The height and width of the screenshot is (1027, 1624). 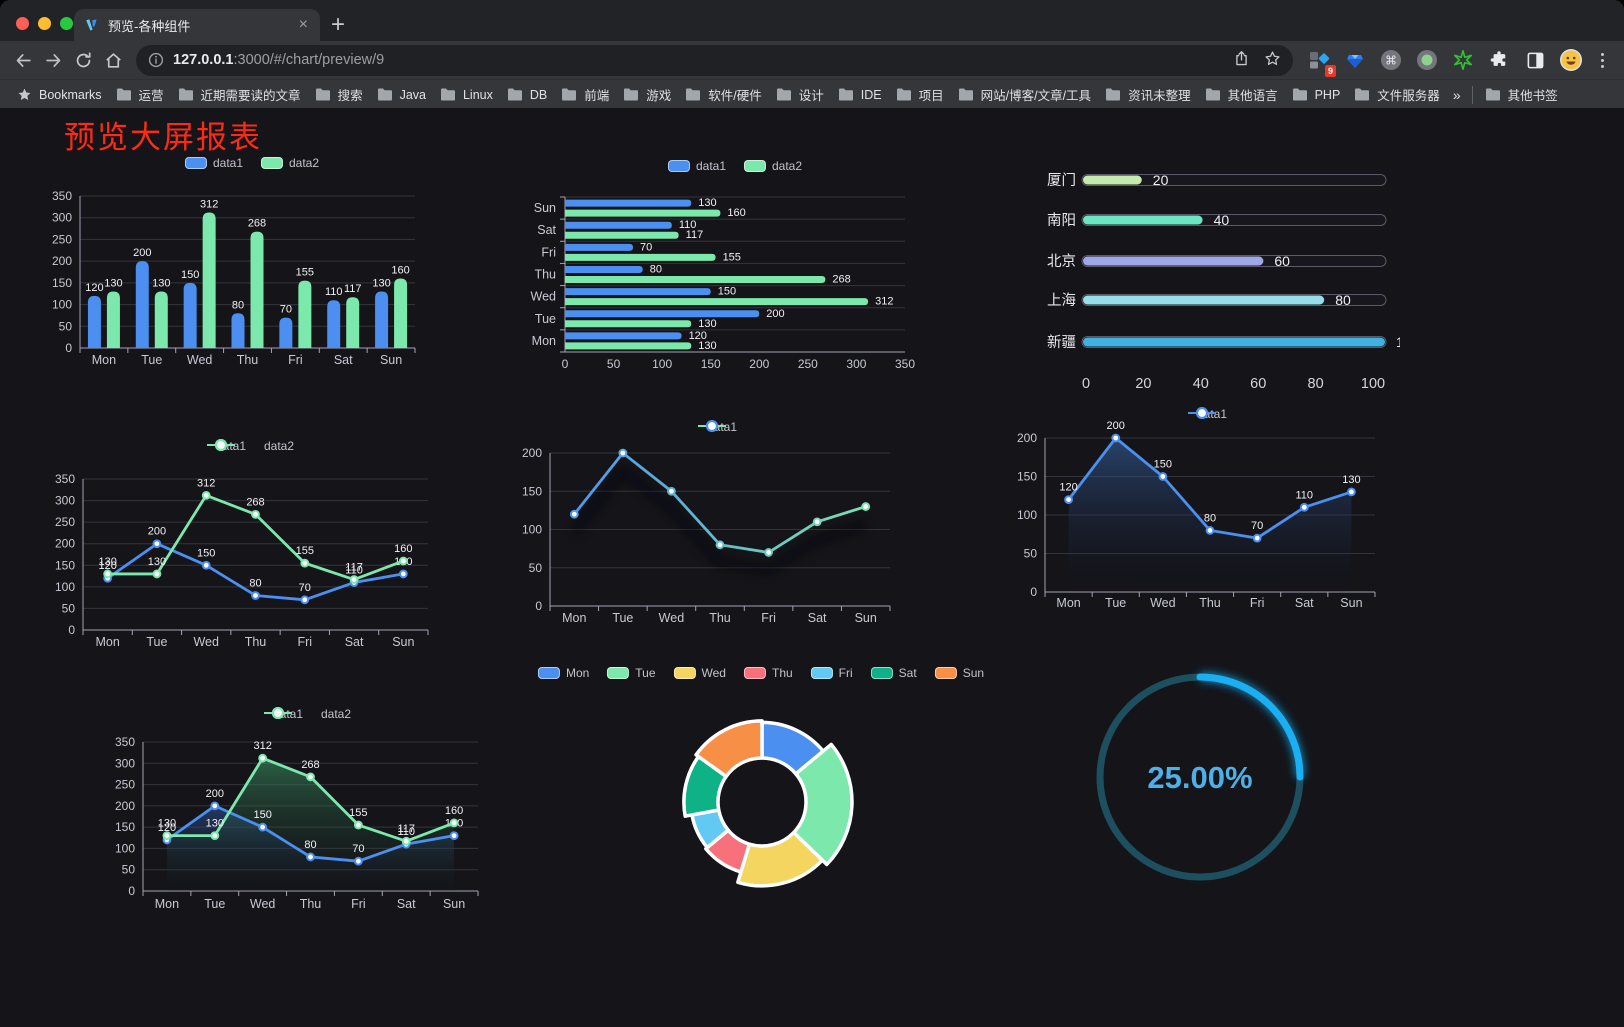 What do you see at coordinates (1532, 96) in the screenshot?
I see `other-bookmarks-label: 其他书签` at bounding box center [1532, 96].